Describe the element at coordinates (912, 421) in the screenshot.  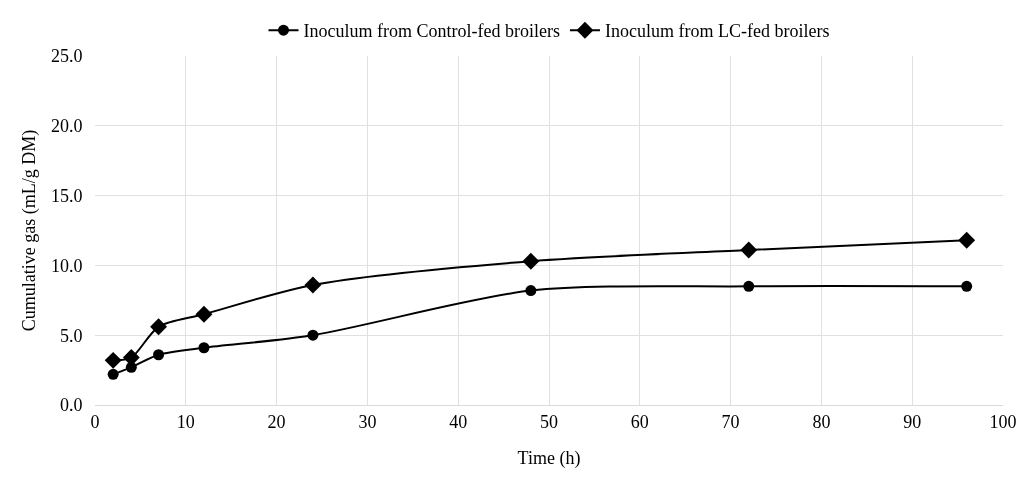
I see `x-tick-label: 90` at that location.